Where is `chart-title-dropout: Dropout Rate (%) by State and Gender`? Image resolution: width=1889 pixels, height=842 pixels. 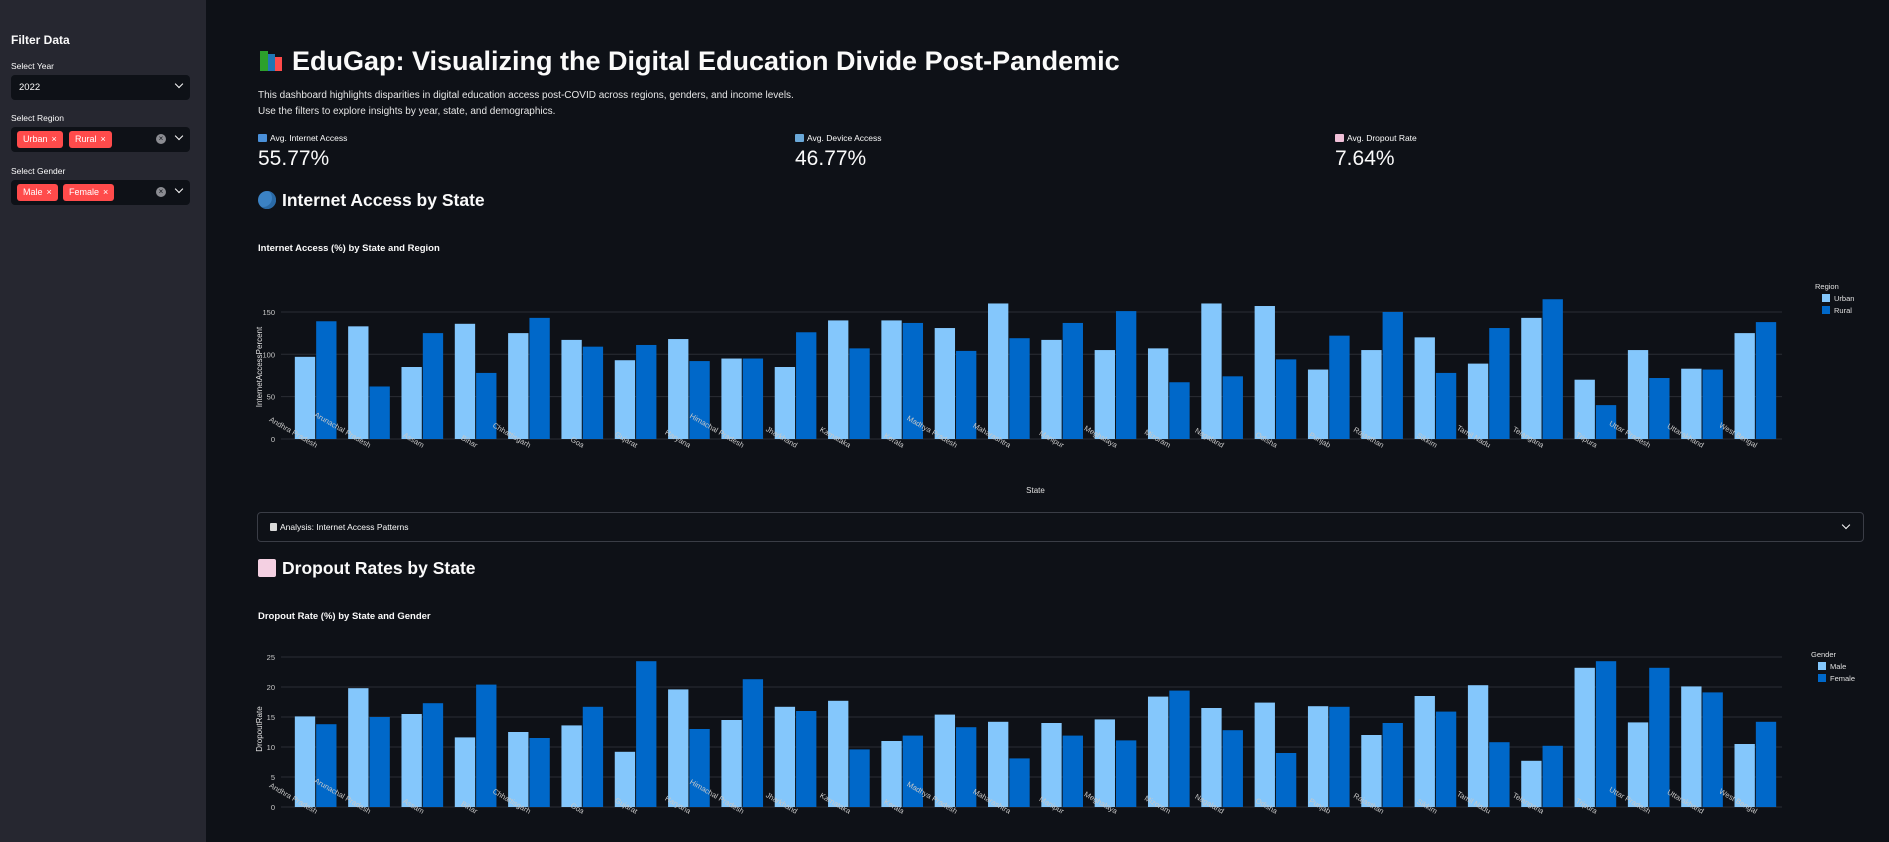 chart-title-dropout: Dropout Rate (%) by State and Gender is located at coordinates (344, 616).